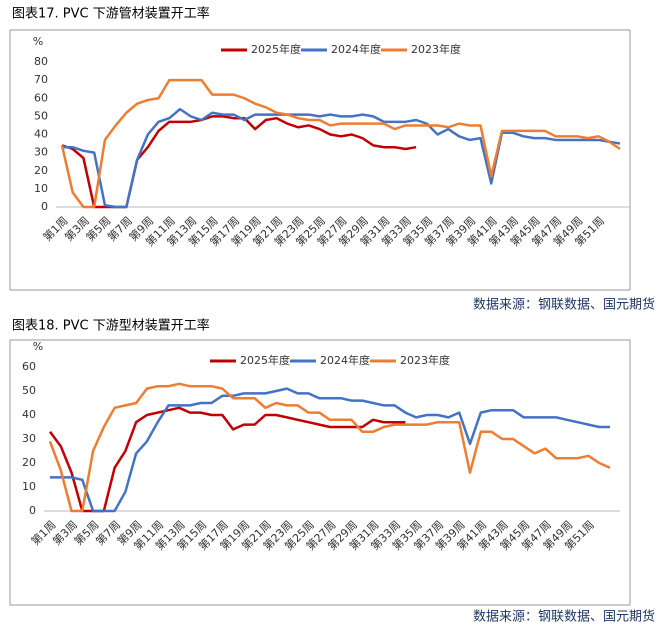 Image resolution: width=667 pixels, height=631 pixels. What do you see at coordinates (41, 61) in the screenshot?
I see `y-tick-label: 80` at bounding box center [41, 61].